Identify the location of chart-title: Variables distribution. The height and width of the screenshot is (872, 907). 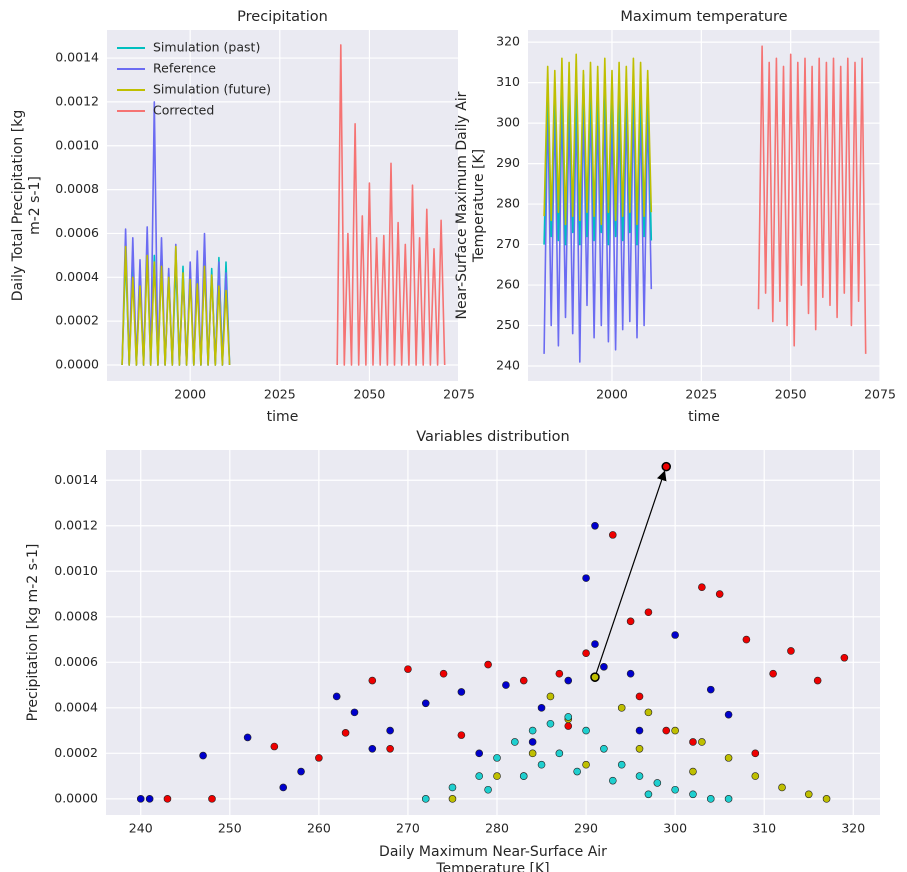
(493, 437).